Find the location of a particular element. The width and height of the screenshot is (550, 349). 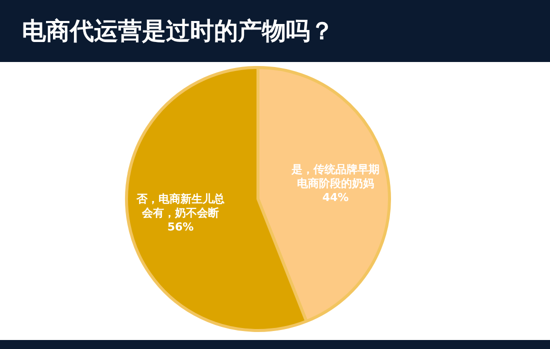

slice-label: 是，传统品牌早期电商阶段的奶妈 is located at coordinates (335, 176).